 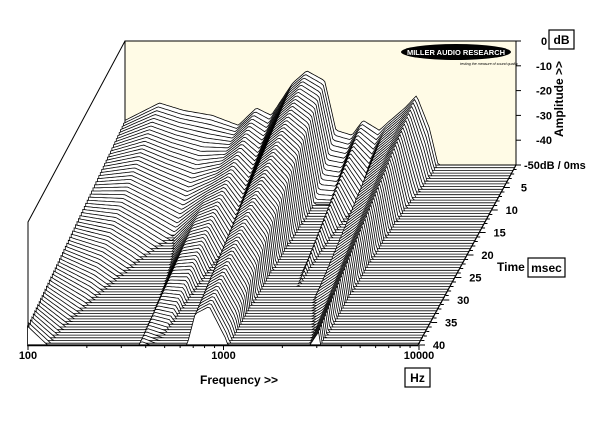 I want to click on z-axis-label: Time, so click(x=511, y=267).